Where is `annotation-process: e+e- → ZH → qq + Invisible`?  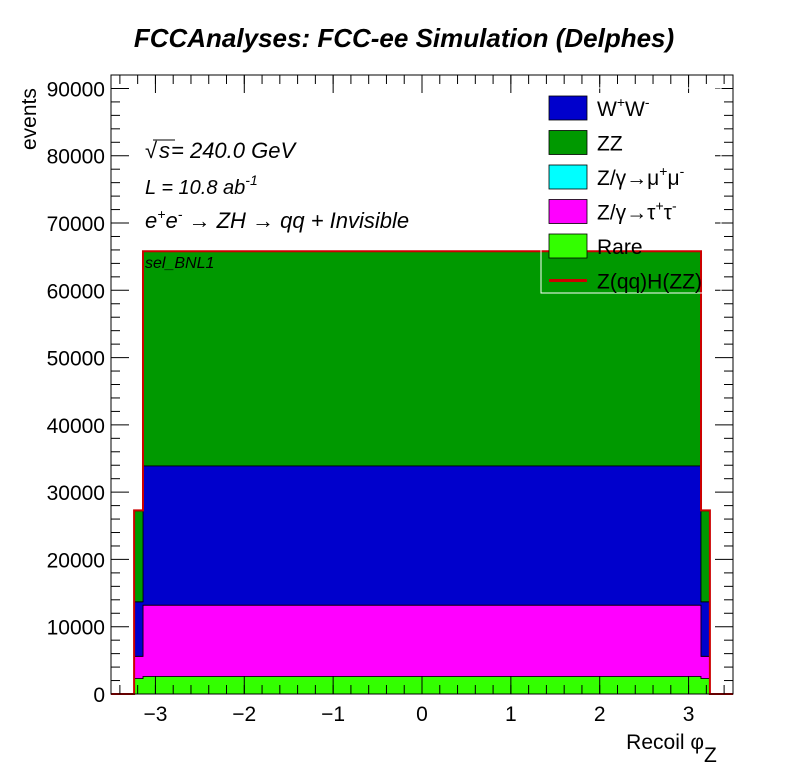 annotation-process: e+e- → ZH → qq + Invisible is located at coordinates (277, 219).